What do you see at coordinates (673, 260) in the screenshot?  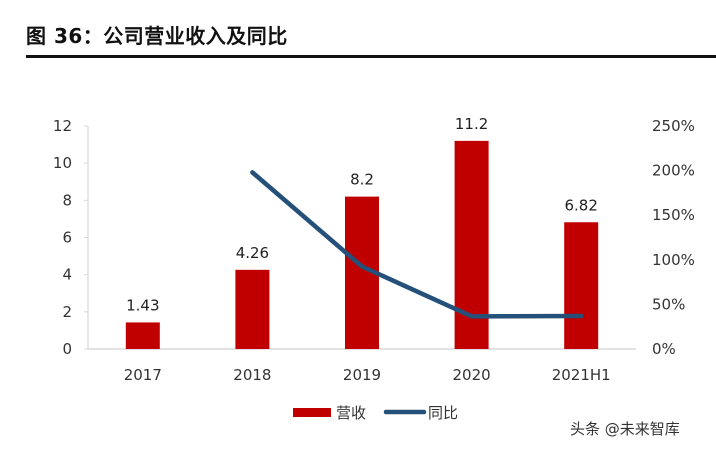 I see `y2-tick-label: 100%` at bounding box center [673, 260].